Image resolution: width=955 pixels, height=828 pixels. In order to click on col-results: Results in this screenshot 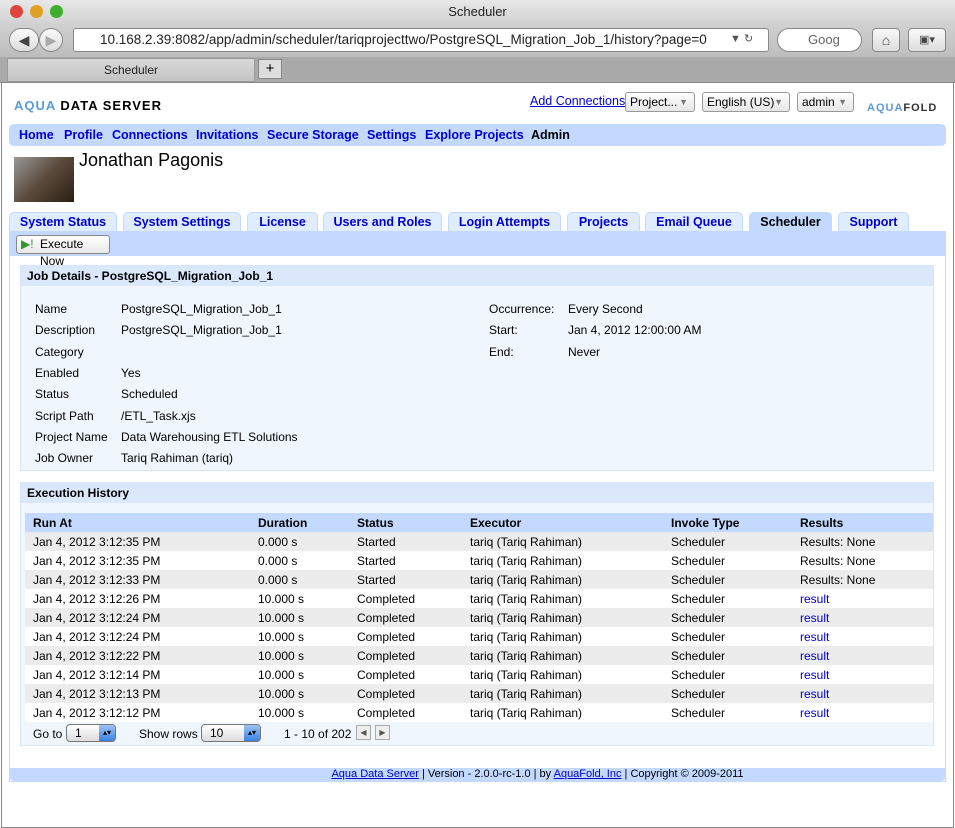, I will do `click(862, 522)`.